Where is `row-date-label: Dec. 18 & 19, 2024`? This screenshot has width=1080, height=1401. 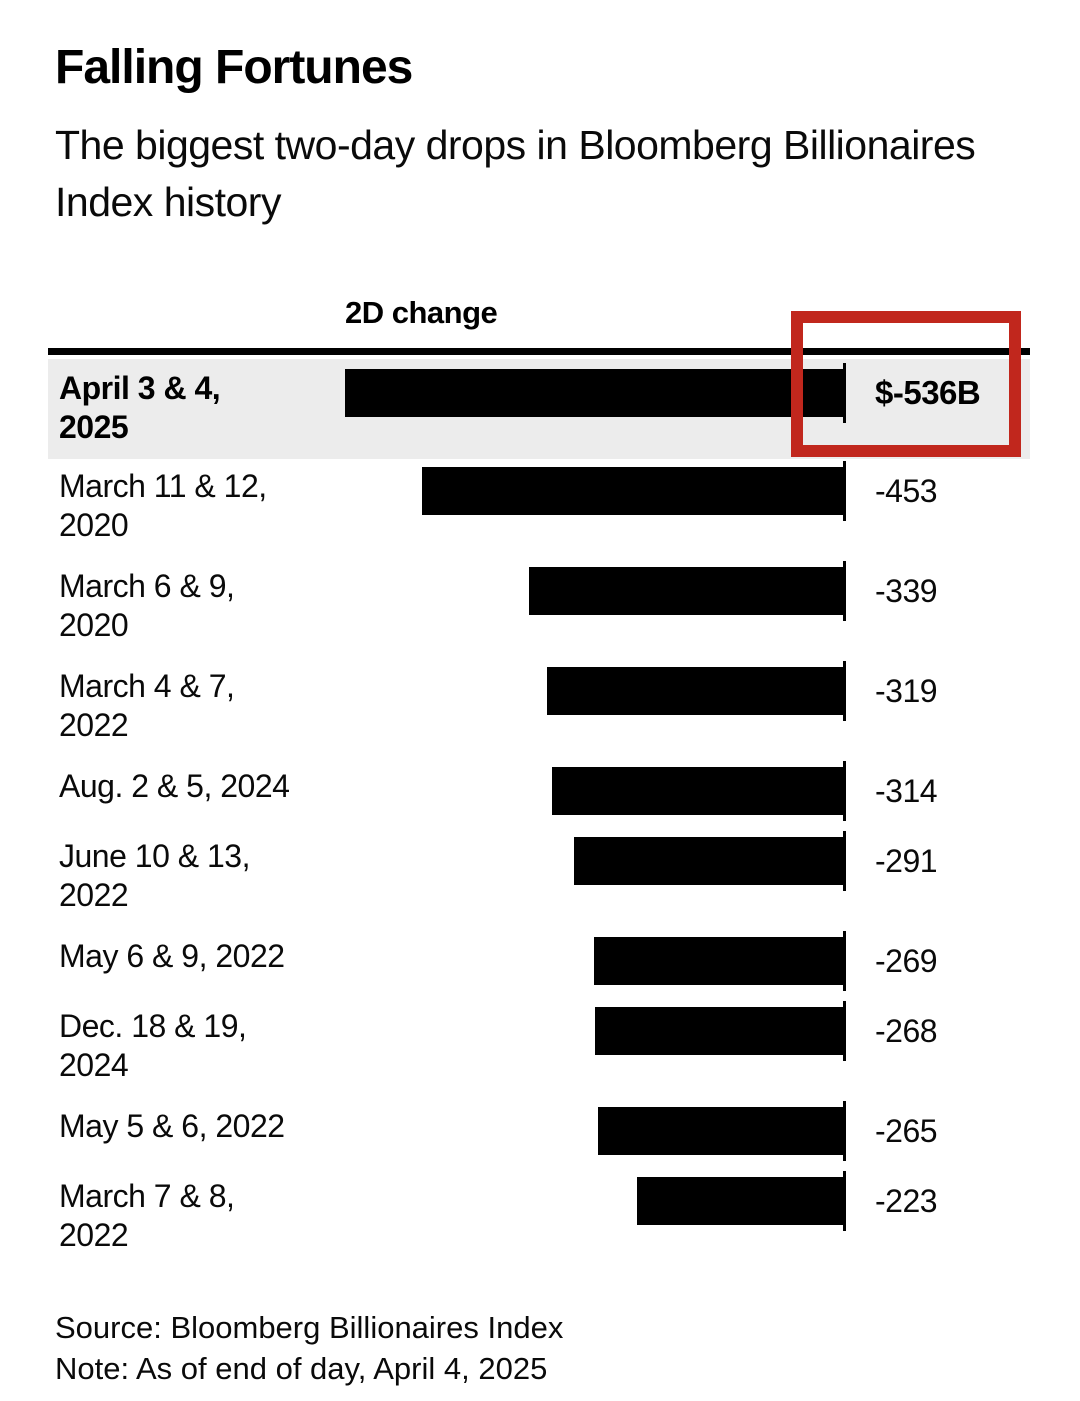 row-date-label: Dec. 18 & 19, 2024 is located at coordinates (196, 1046).